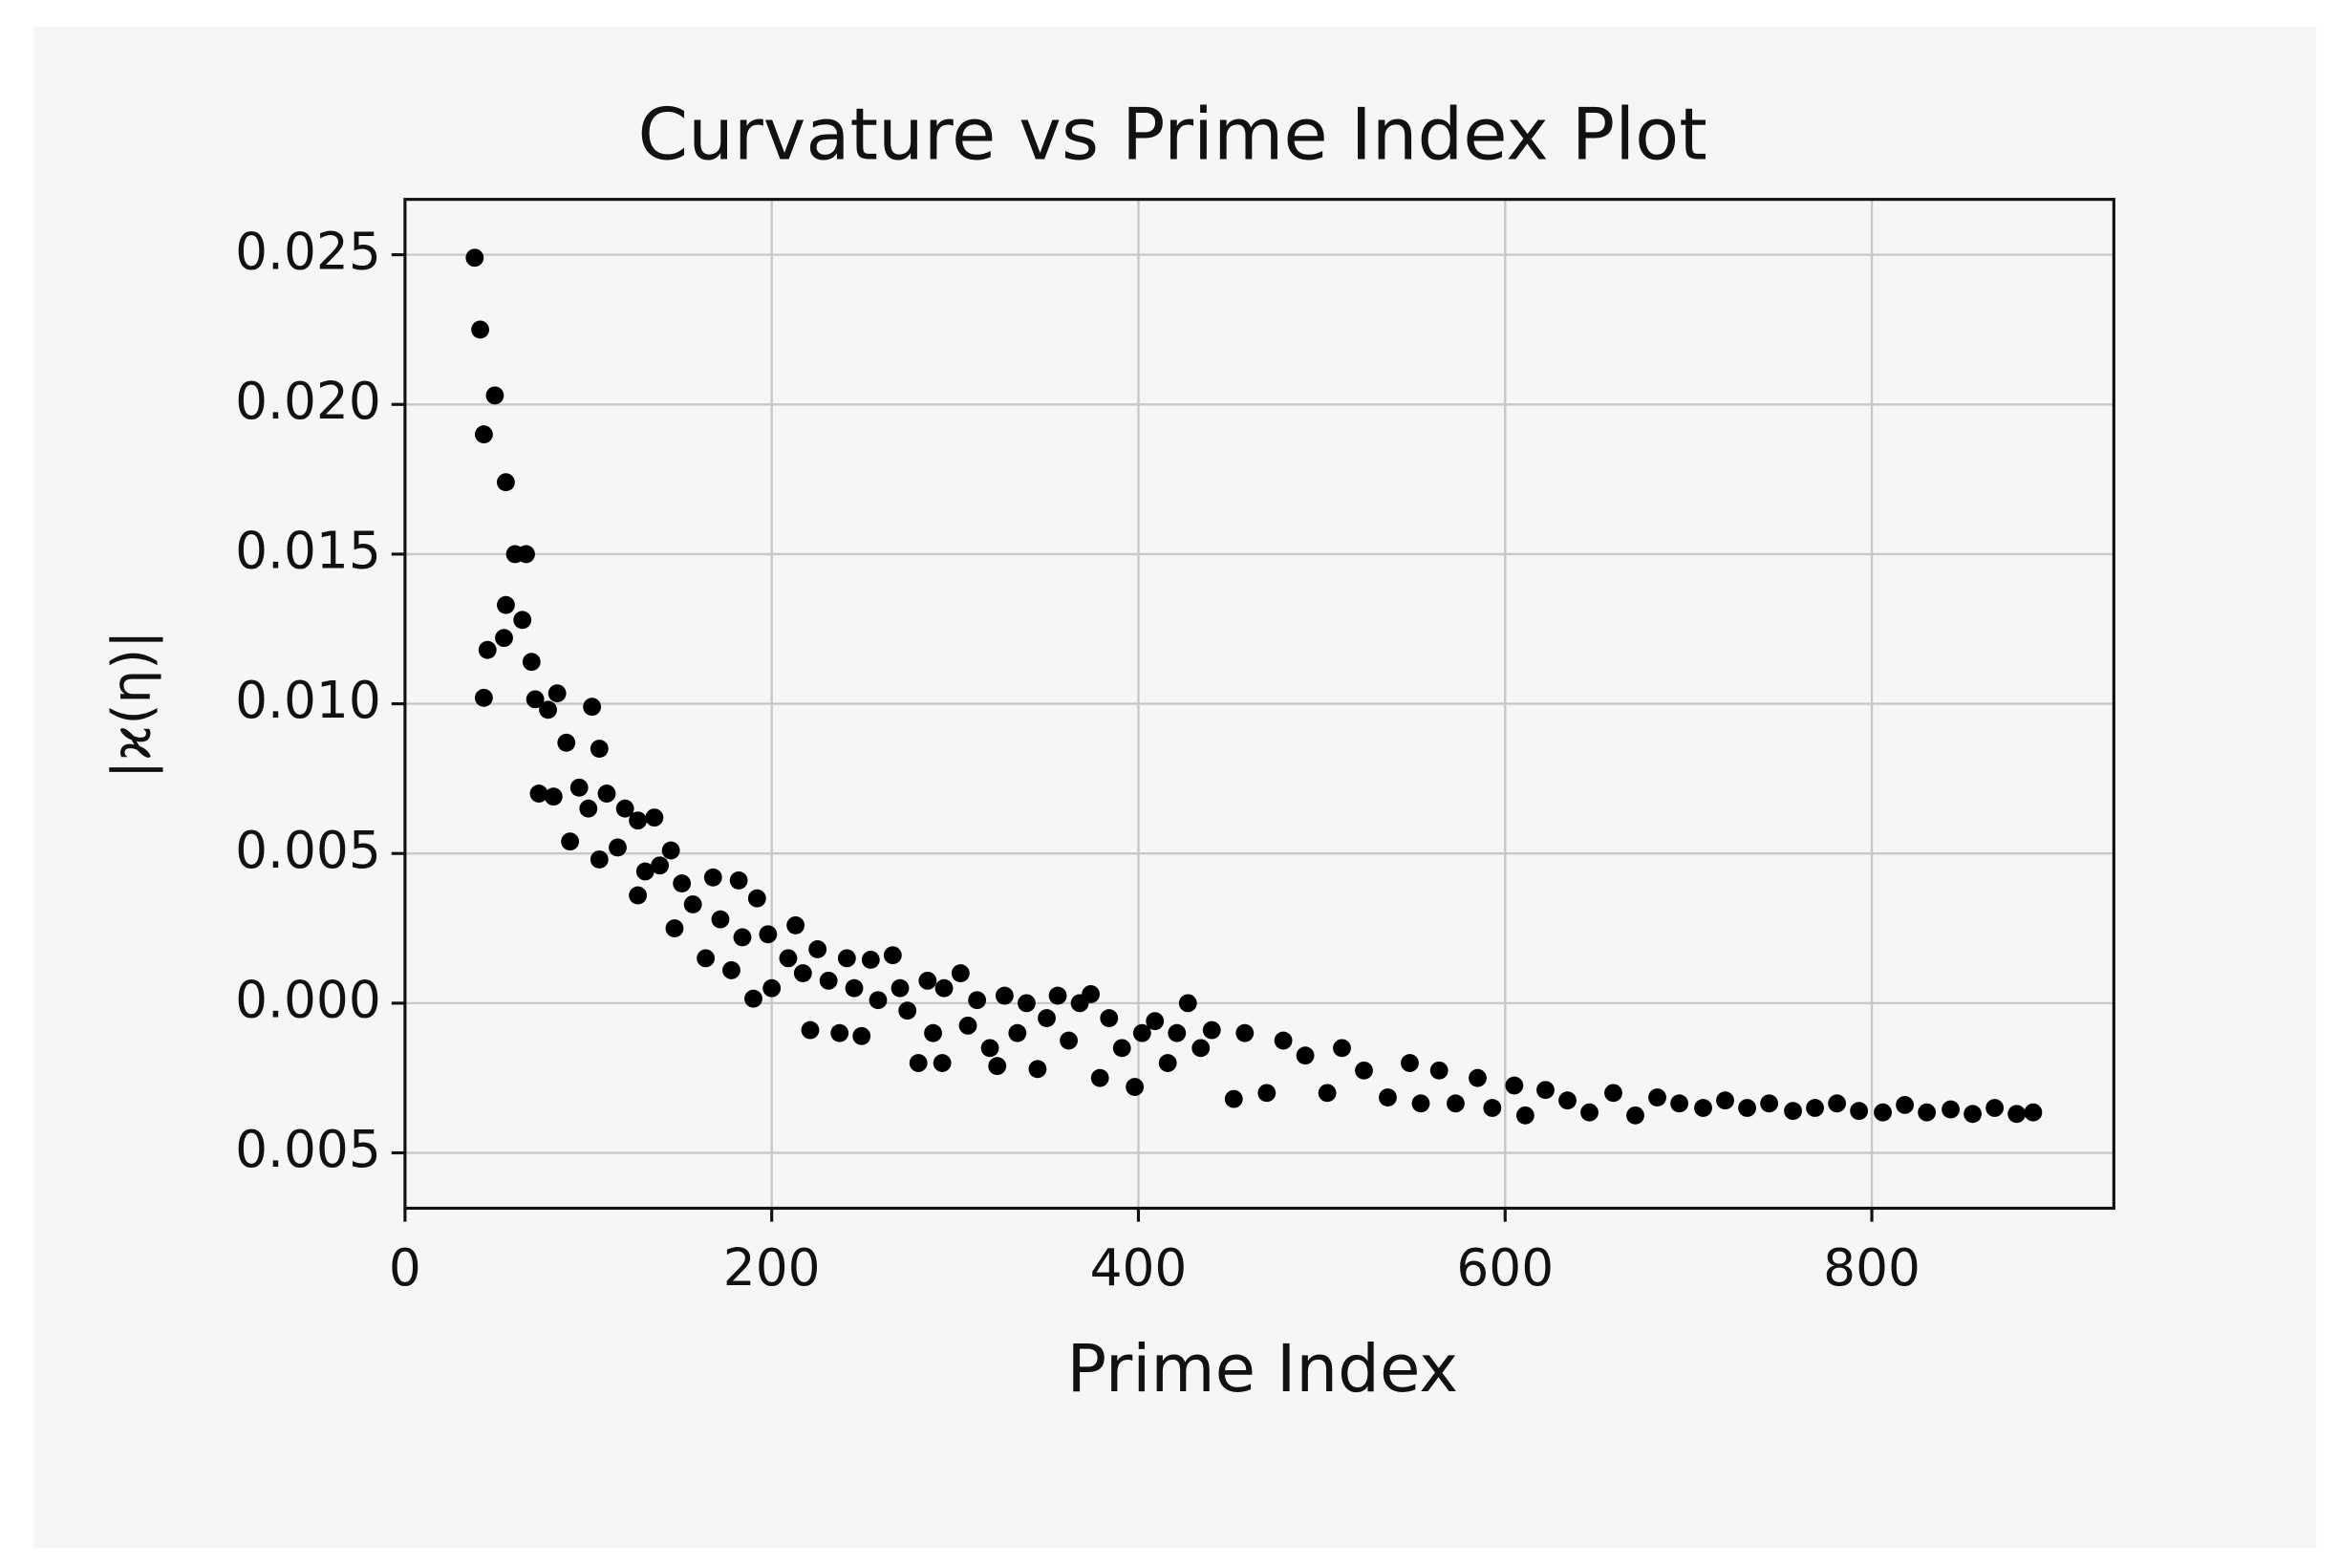 This screenshot has width=2339, height=1568. What do you see at coordinates (308, 1149) in the screenshot?
I see `y-tick-label: 0.005` at bounding box center [308, 1149].